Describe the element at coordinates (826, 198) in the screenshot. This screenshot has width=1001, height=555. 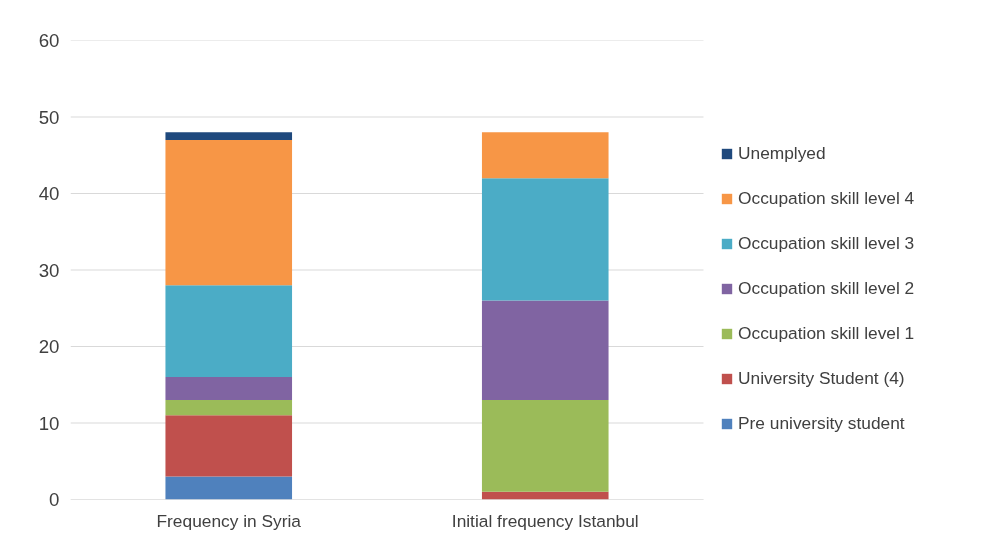
I see `legend-label: Occupation skill level 4` at that location.